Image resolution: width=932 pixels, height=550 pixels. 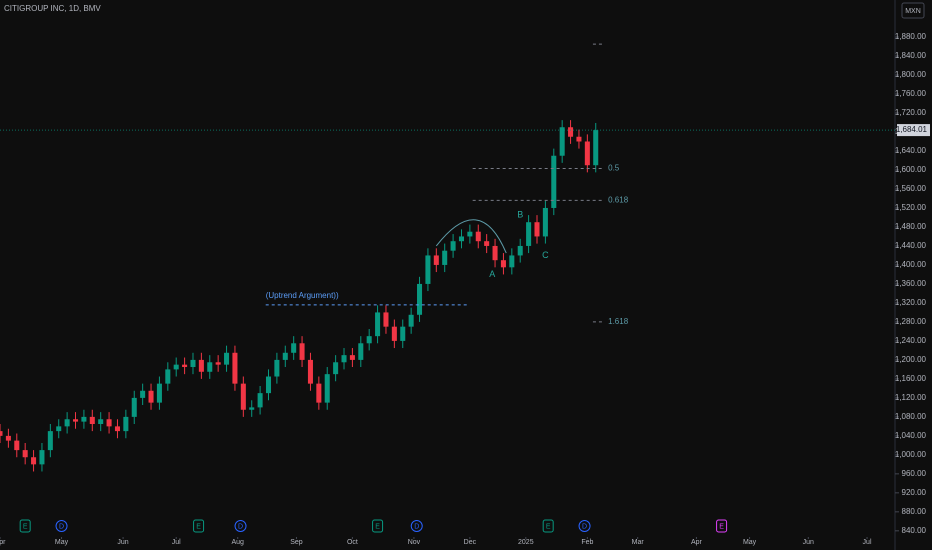 What do you see at coordinates (911, 245) in the screenshot?
I see `y-tick-label: 1,440.00` at bounding box center [911, 245].